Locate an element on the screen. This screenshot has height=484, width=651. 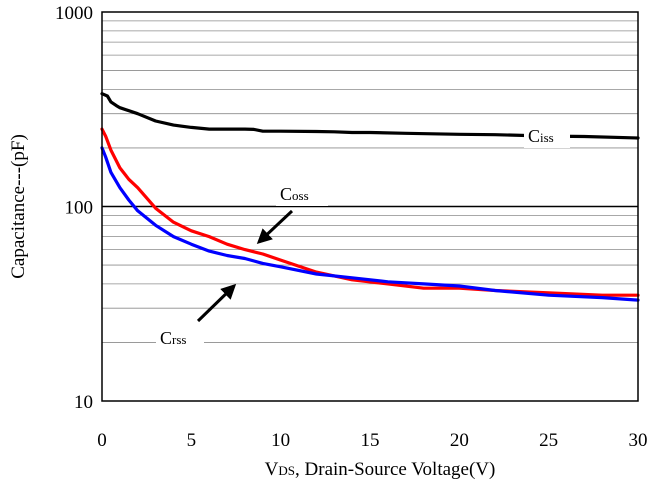
y-tick-labels: 10 100 1000 is located at coordinates (74, 208).